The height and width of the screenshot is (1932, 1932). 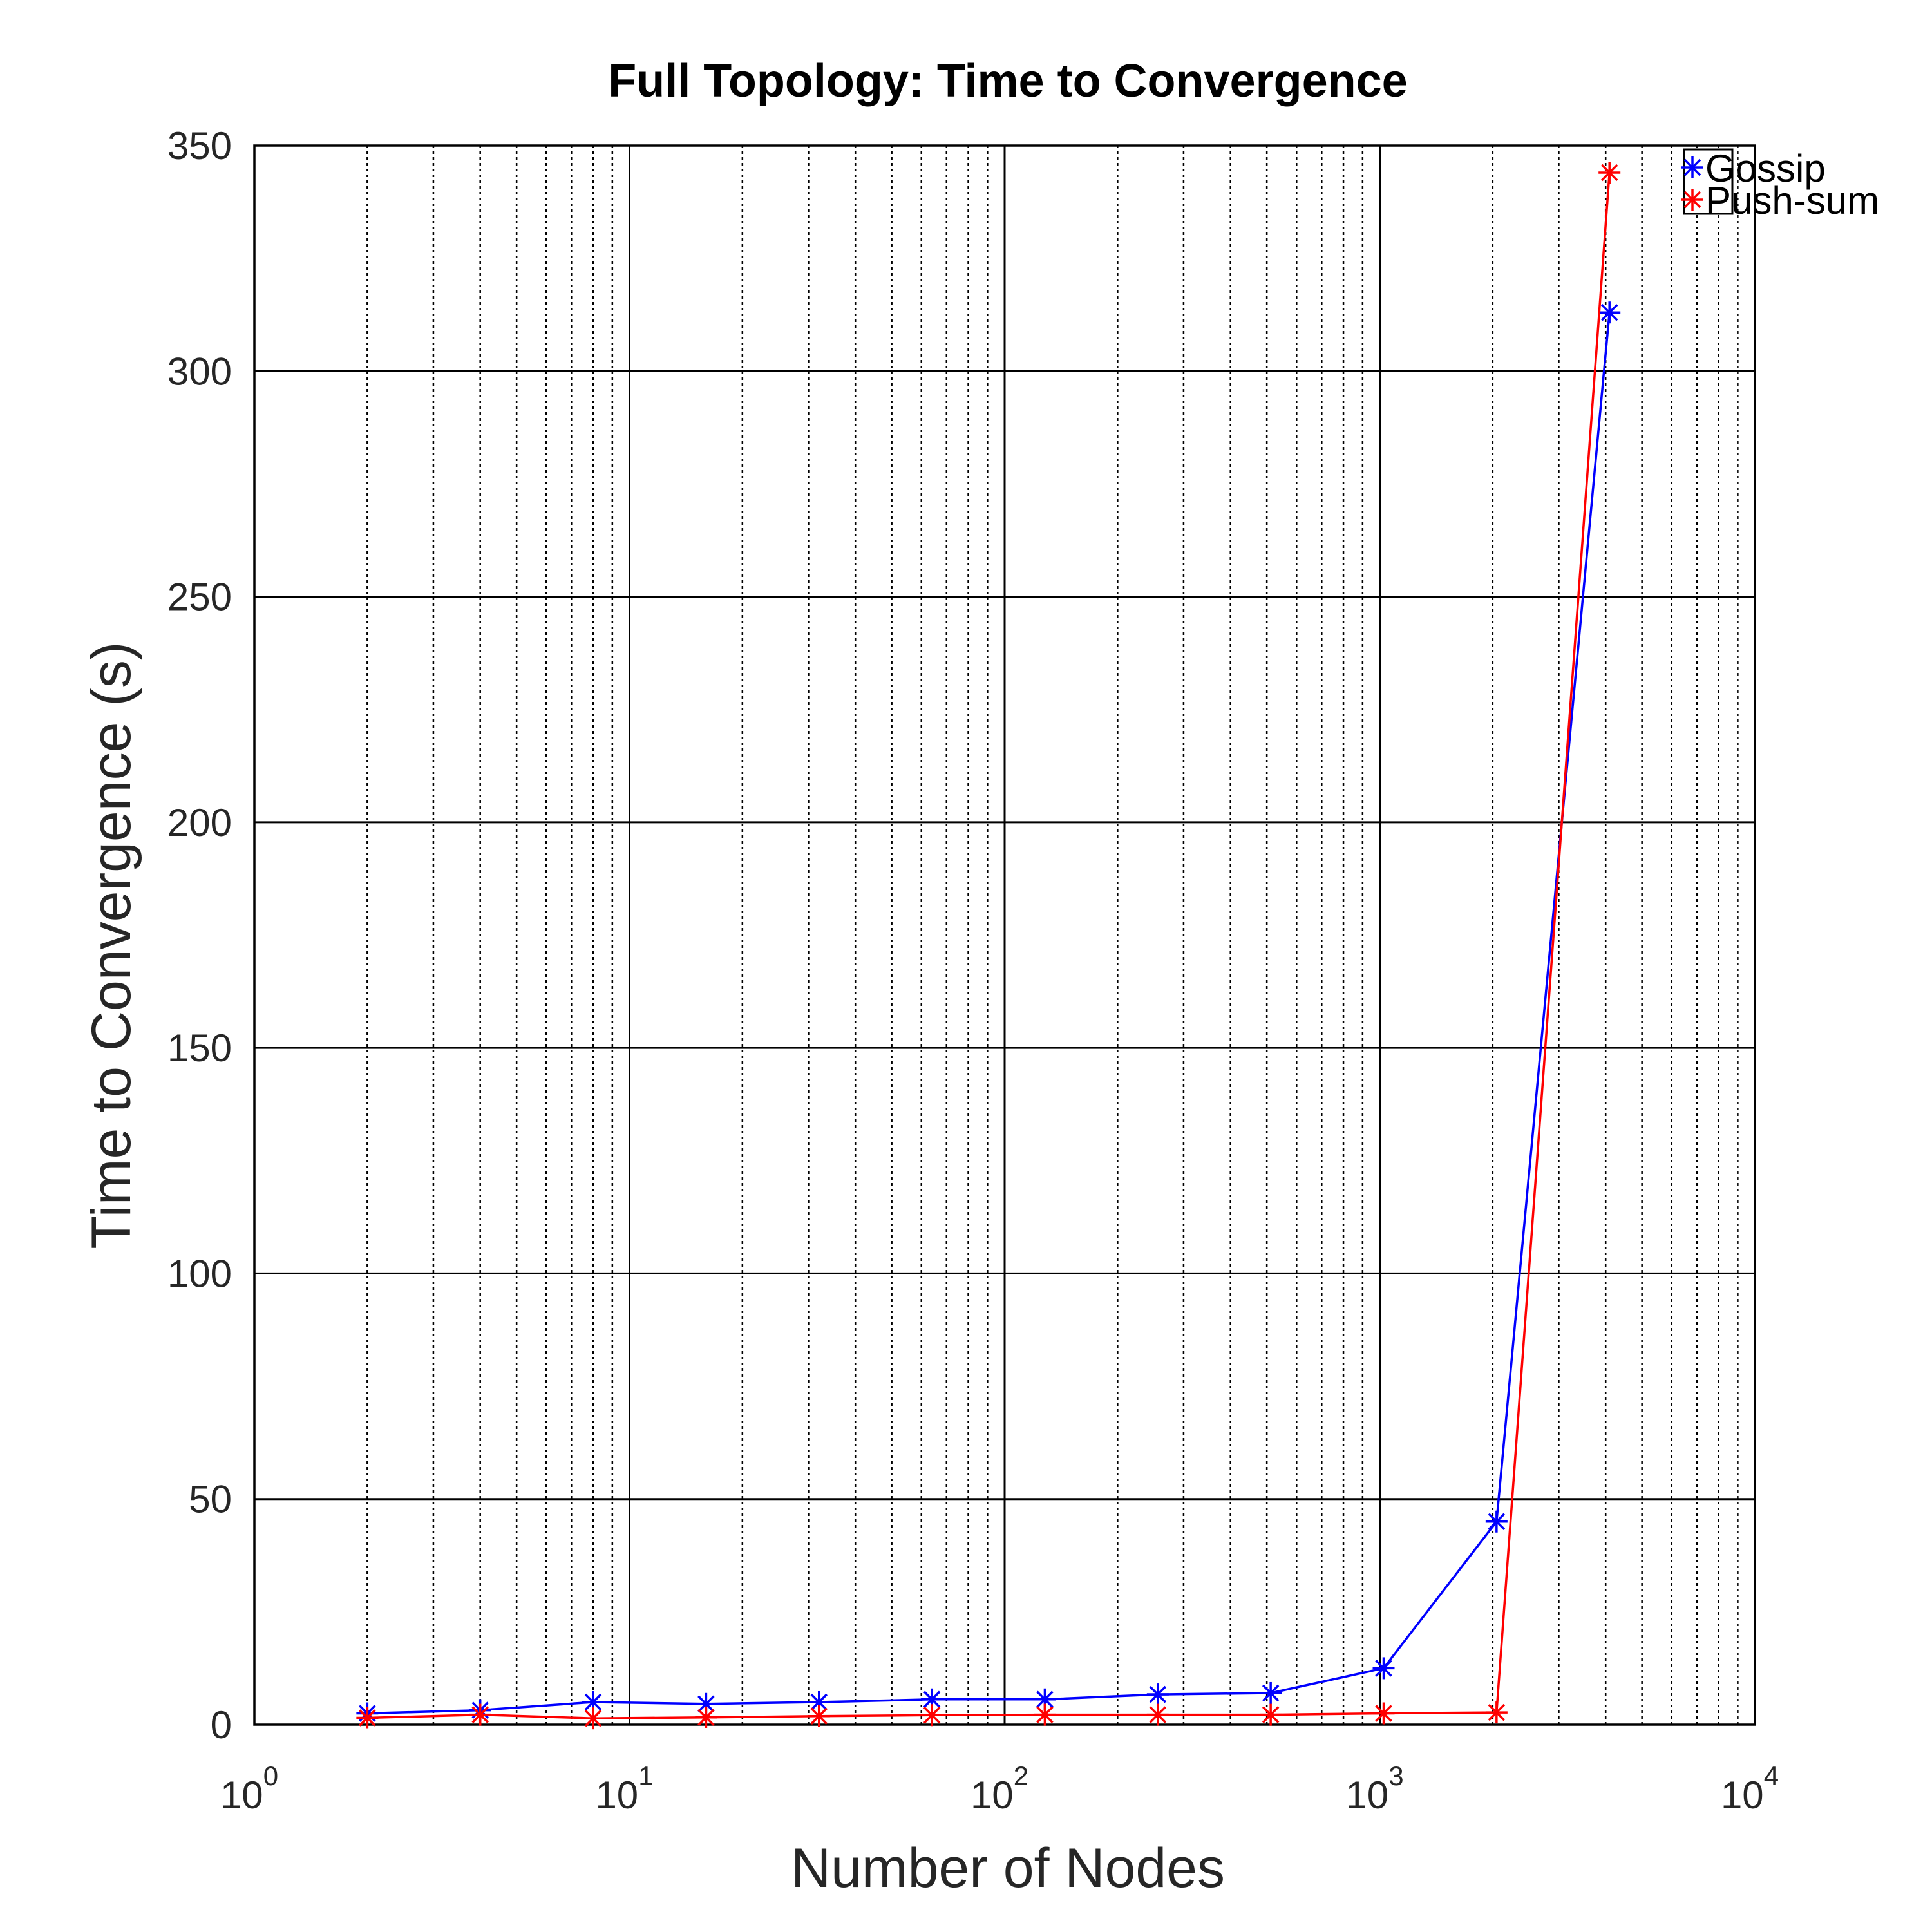 What do you see at coordinates (1374, 1789) in the screenshot?
I see `x-tick-label: 10³` at bounding box center [1374, 1789].